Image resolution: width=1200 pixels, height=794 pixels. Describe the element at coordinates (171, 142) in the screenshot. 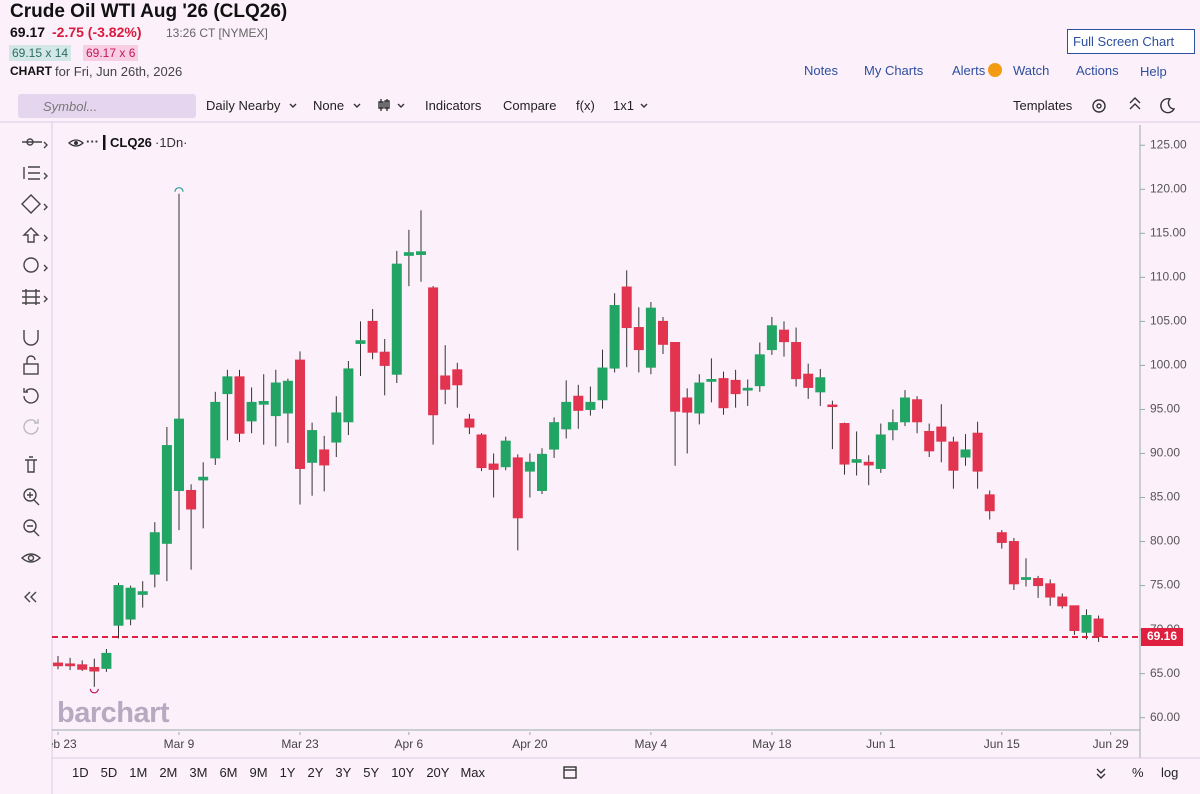

I see `legend-period: ·1Dn·` at that location.